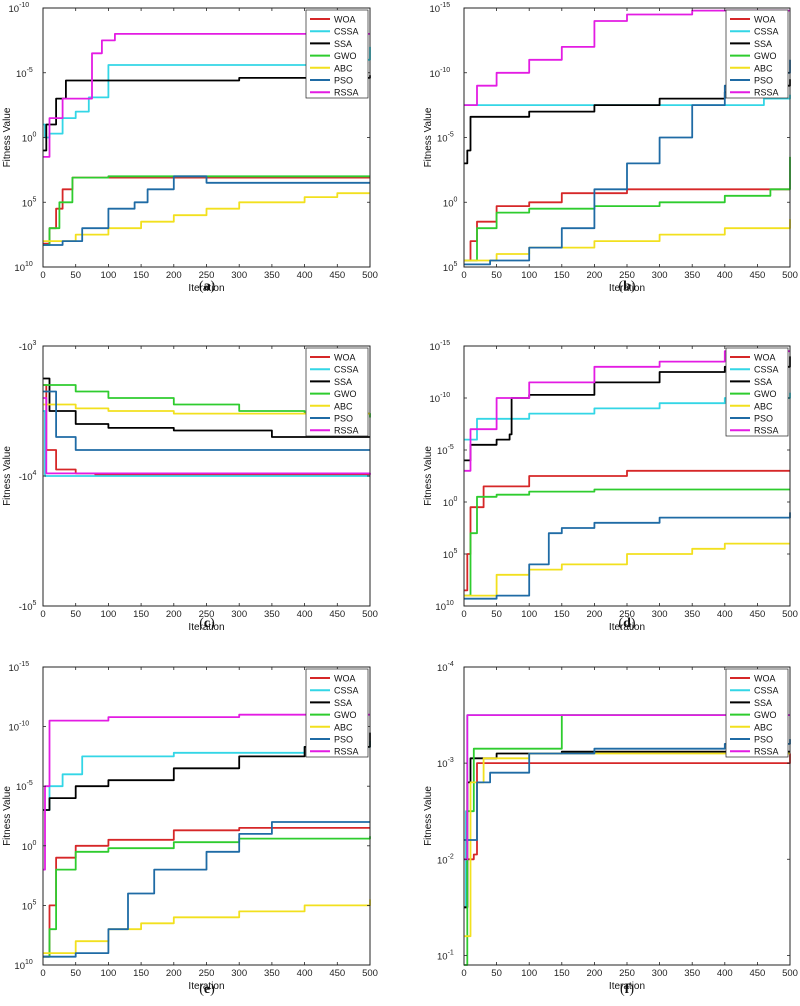  Describe the element at coordinates (29, 962) in the screenshot. I see `y-tick-exponent: 10` at that location.